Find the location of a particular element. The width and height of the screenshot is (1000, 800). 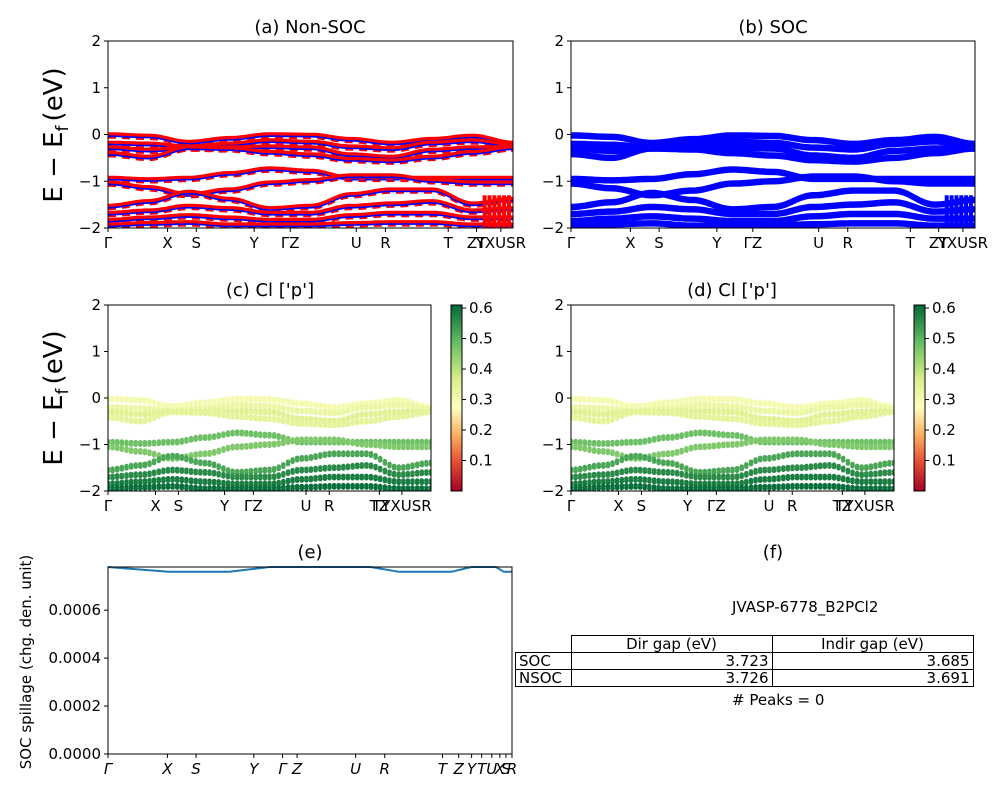

x-tick-label: ΓZ is located at coordinates (290, 243).